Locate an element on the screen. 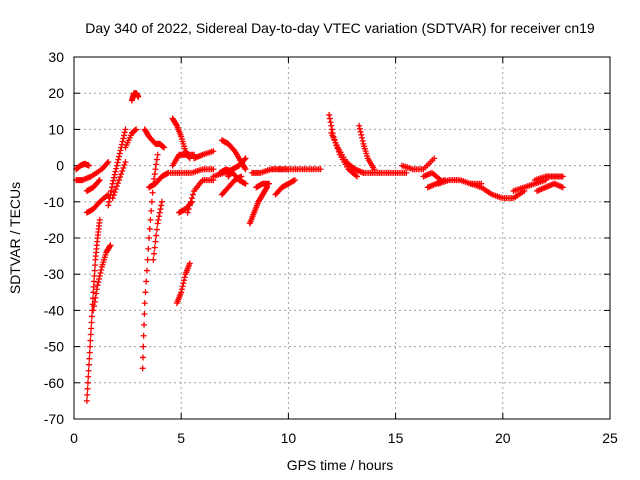 The width and height of the screenshot is (640, 480). y-tick-label: -30 is located at coordinates (54, 274).